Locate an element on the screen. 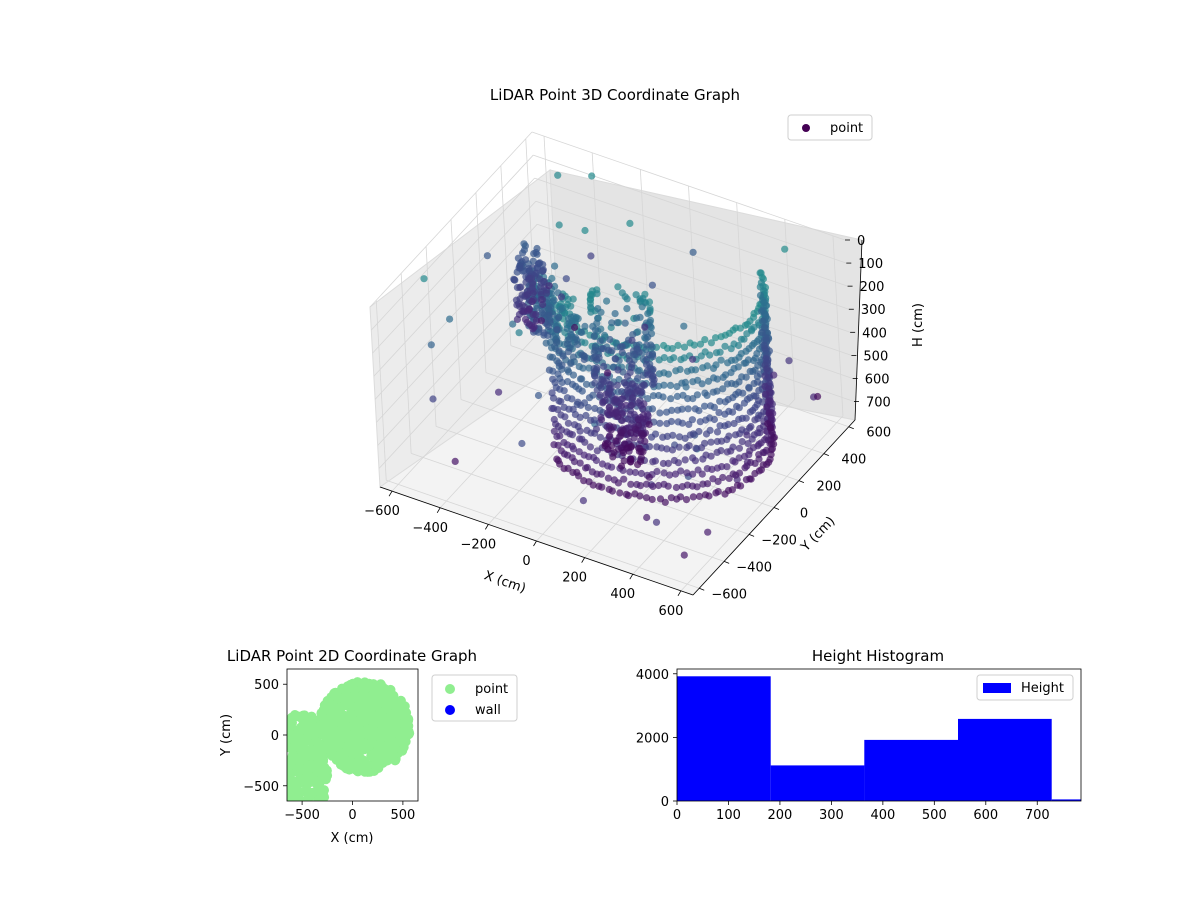 The height and width of the screenshot is (900, 1200). tick-label-x: −400 is located at coordinates (430, 528).